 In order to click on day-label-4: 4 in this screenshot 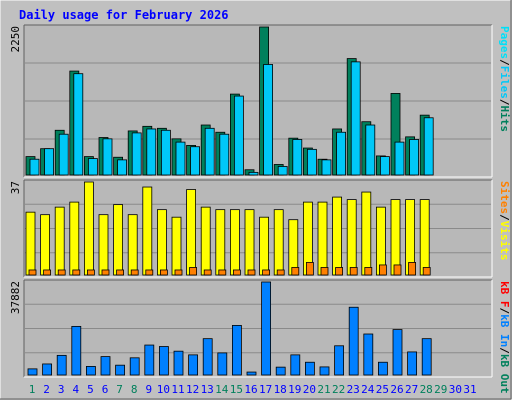, I will do `click(75, 389)`.